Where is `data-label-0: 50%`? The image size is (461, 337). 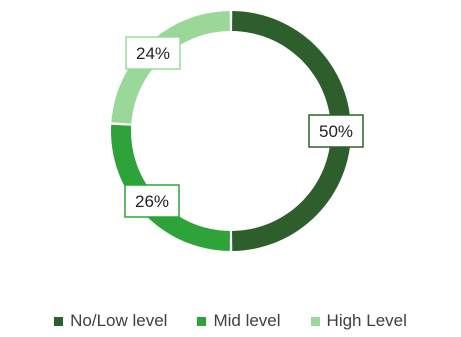
data-label-0: 50% is located at coordinates (336, 131).